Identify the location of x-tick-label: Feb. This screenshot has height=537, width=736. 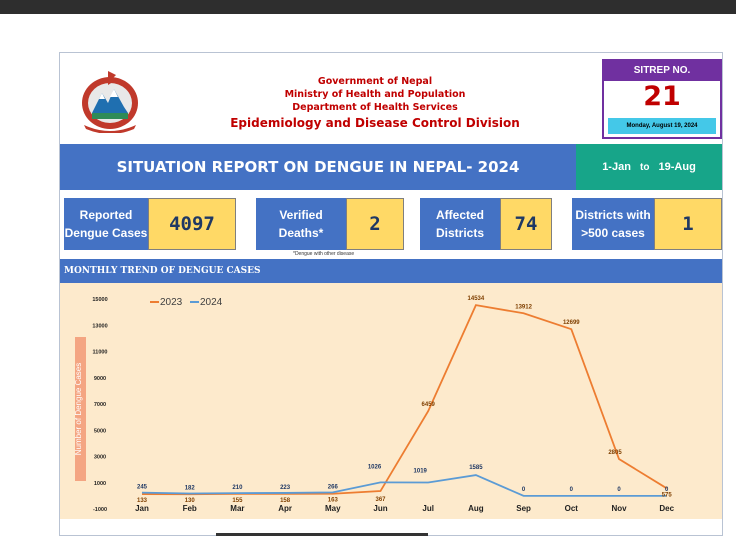
(190, 508).